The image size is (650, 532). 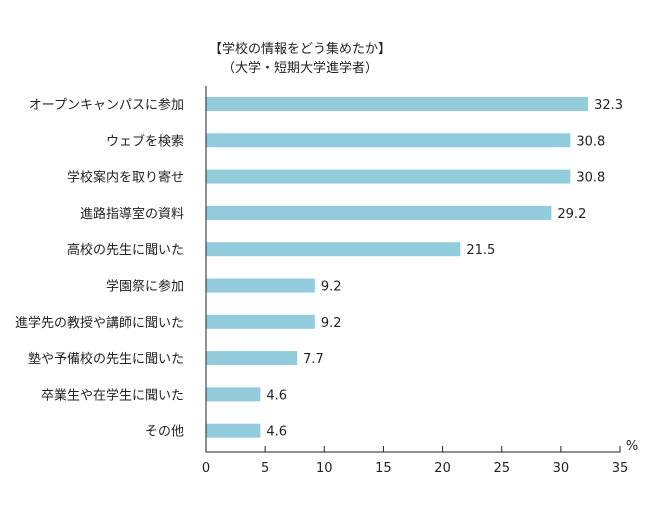 I want to click on x-tick-label: 0, so click(x=206, y=468).